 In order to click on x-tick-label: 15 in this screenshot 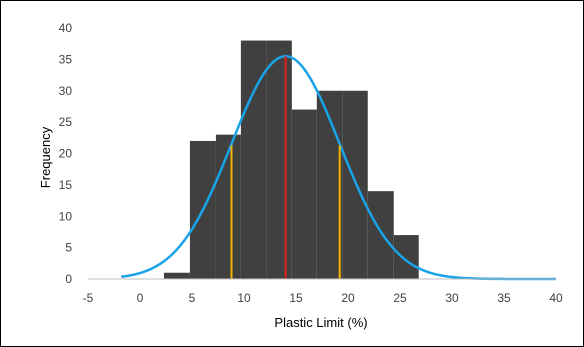, I will do `click(296, 298)`.